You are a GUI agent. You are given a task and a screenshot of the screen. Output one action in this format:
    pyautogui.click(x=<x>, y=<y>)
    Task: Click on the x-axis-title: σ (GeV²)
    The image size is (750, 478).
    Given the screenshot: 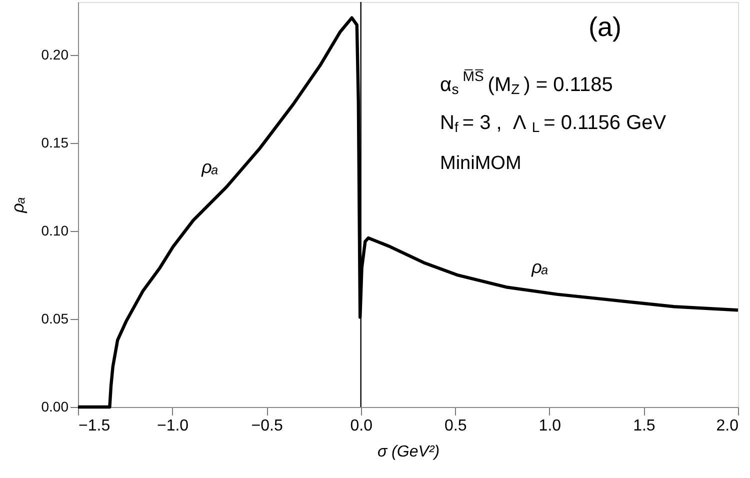 What is the action you would take?
    pyautogui.click(x=408, y=452)
    